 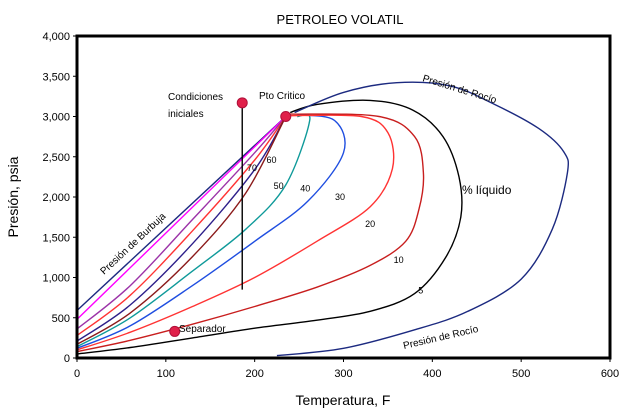 What do you see at coordinates (305, 188) in the screenshot?
I see `curve-label-40: 40` at bounding box center [305, 188].